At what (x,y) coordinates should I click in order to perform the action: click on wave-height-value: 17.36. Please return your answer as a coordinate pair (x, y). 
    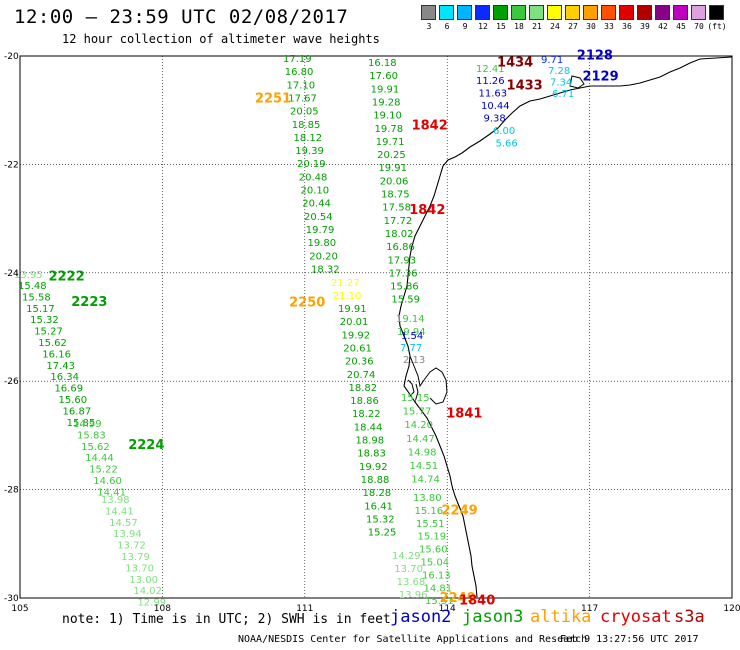
    Looking at the image, I should click on (403, 273).